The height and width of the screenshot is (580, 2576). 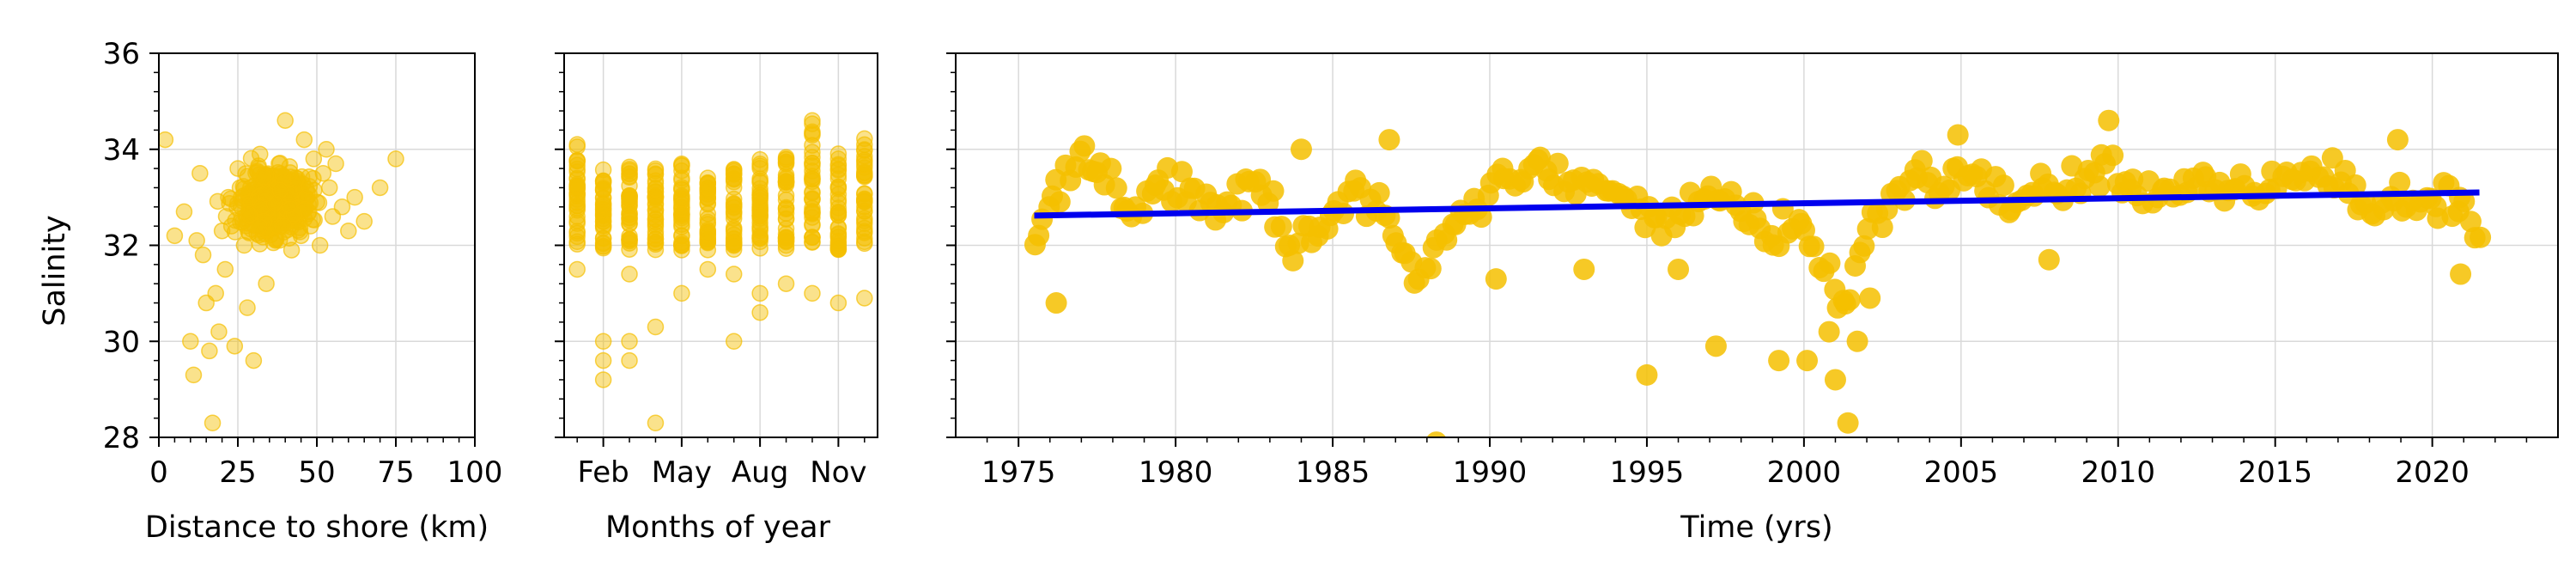 What do you see at coordinates (122, 342) in the screenshot?
I see `y-tick-label: 30` at bounding box center [122, 342].